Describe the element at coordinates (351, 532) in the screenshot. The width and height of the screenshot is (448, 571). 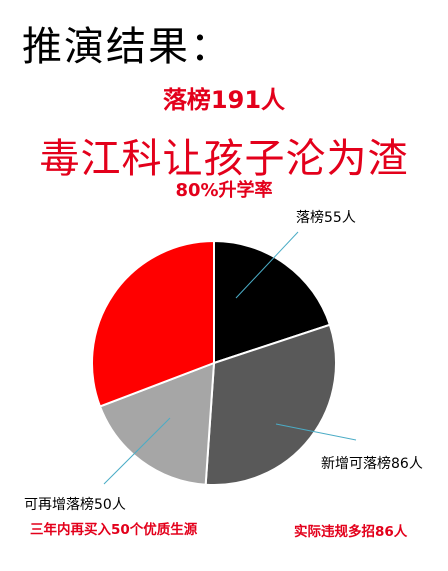
I see `note-over-enrollment: 实际违规多招86人` at that location.